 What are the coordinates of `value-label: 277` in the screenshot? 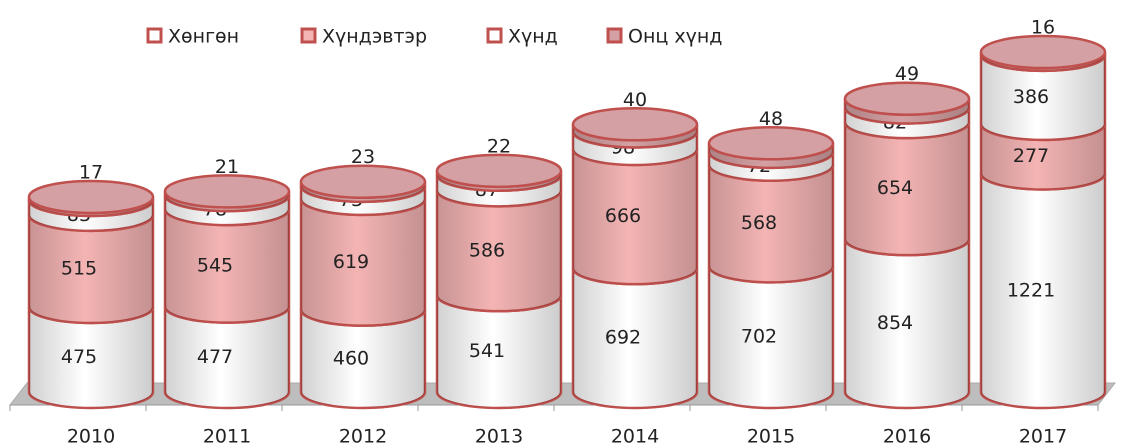 It's located at (1031, 156).